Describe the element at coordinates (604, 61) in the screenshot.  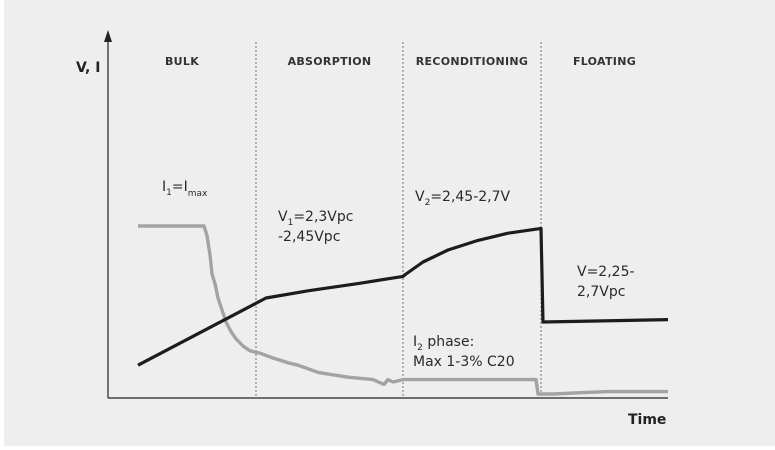
I see `phase-label-floating: FLOATING` at that location.